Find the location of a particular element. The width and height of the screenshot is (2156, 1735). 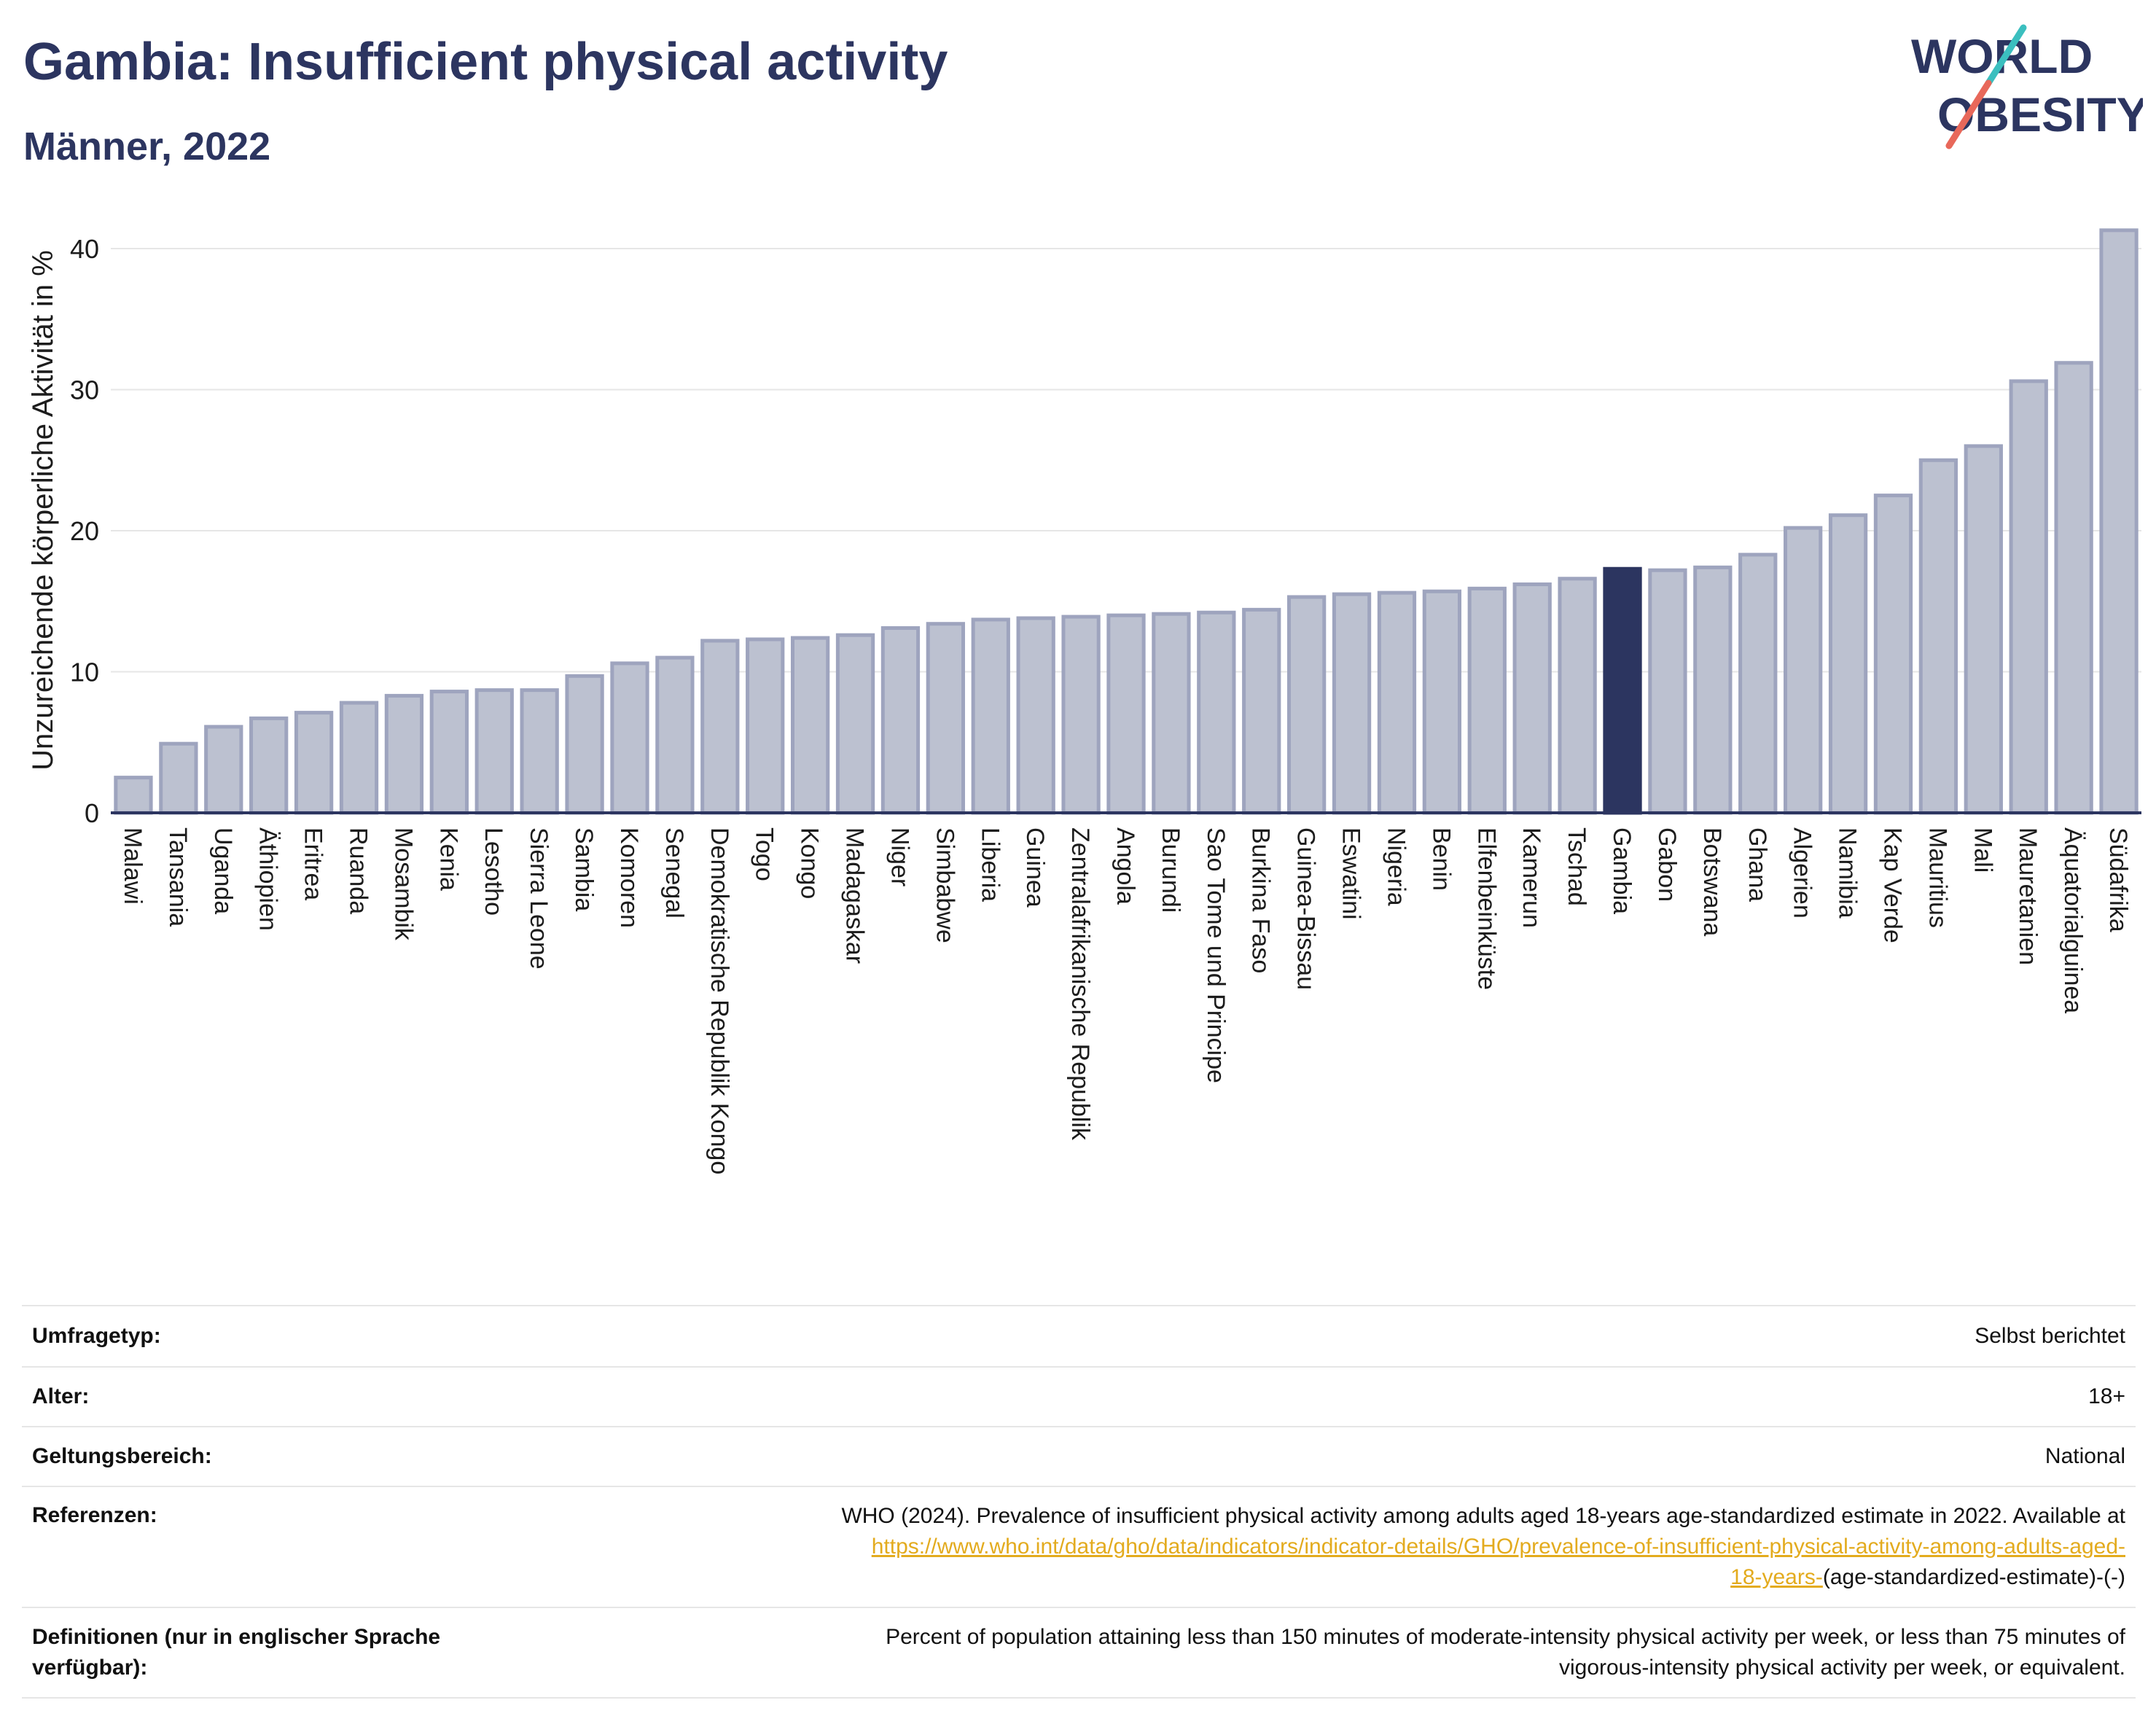

x-tick-label: Kenia is located at coordinates (448, 859).